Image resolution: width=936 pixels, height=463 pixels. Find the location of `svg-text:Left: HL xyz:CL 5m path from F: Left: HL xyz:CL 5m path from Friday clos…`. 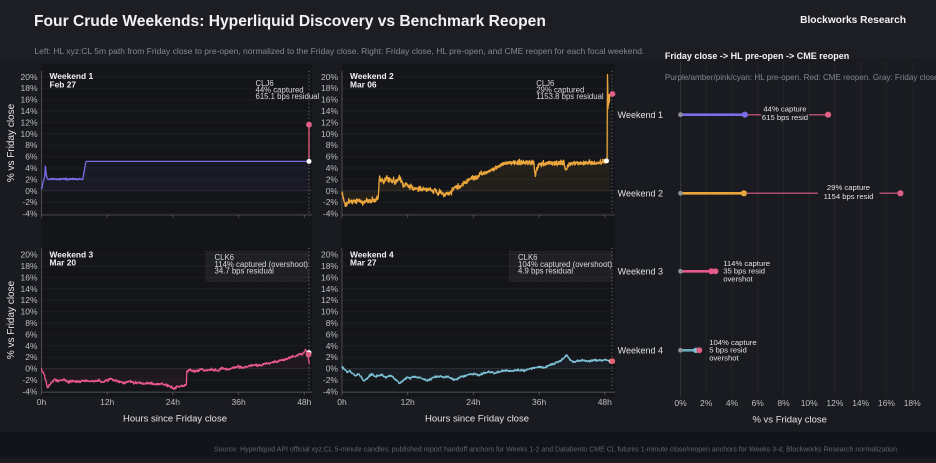

svg-text:Left: HL xyz:CL 5m path from F: Left: HL xyz:CL 5m path from Friday clos… is located at coordinates (339, 51).